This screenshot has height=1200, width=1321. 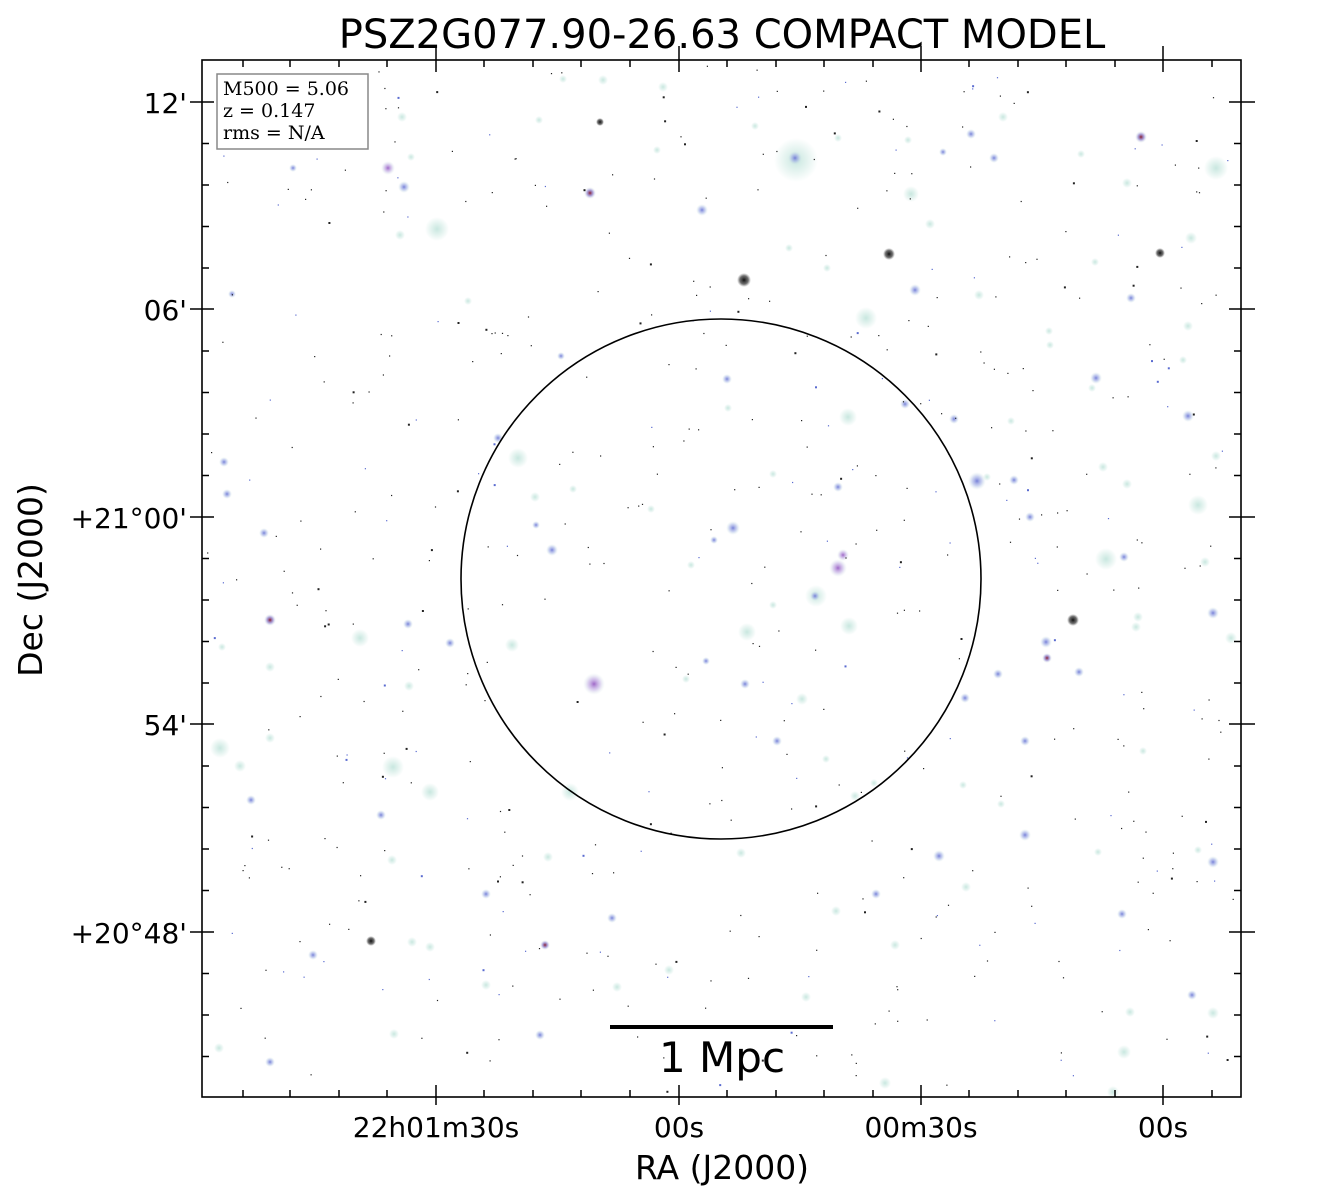 What do you see at coordinates (721, 1053) in the screenshot?
I see `scale-bar: 1 Mpc` at bounding box center [721, 1053].